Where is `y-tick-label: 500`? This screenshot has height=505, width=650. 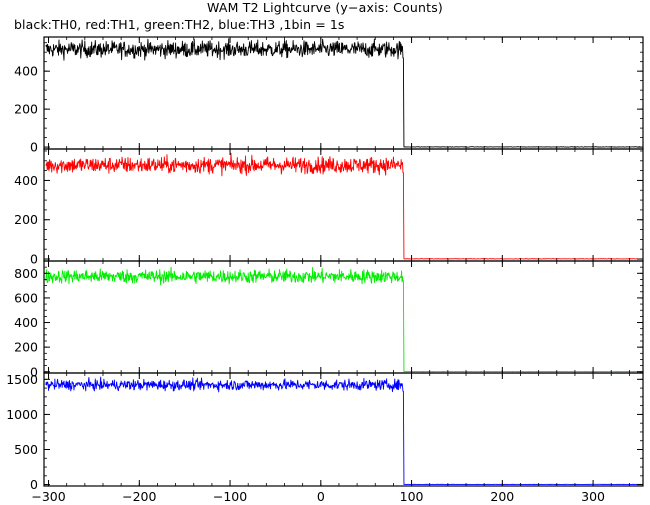 y-tick-label: 500 is located at coordinates (26, 449).